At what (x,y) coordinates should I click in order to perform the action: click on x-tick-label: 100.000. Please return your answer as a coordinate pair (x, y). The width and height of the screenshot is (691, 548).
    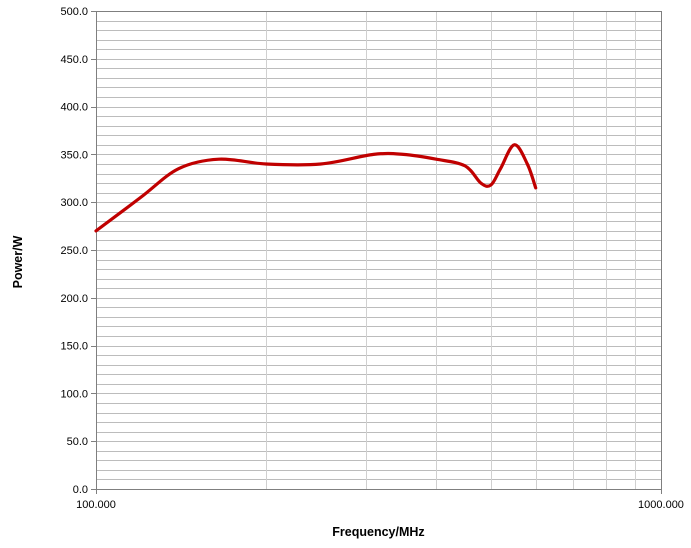
    Looking at the image, I should click on (96, 505).